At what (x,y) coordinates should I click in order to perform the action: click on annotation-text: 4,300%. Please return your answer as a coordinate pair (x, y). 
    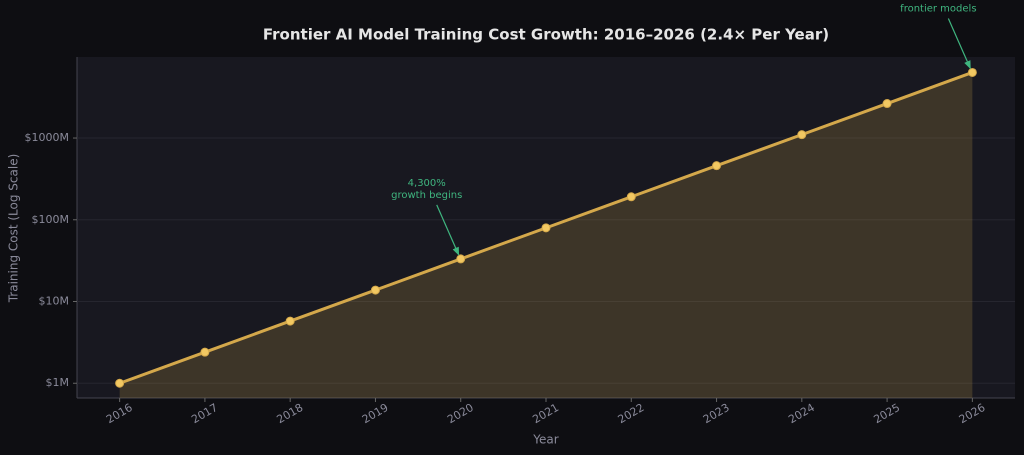
    Looking at the image, I should click on (427, 183).